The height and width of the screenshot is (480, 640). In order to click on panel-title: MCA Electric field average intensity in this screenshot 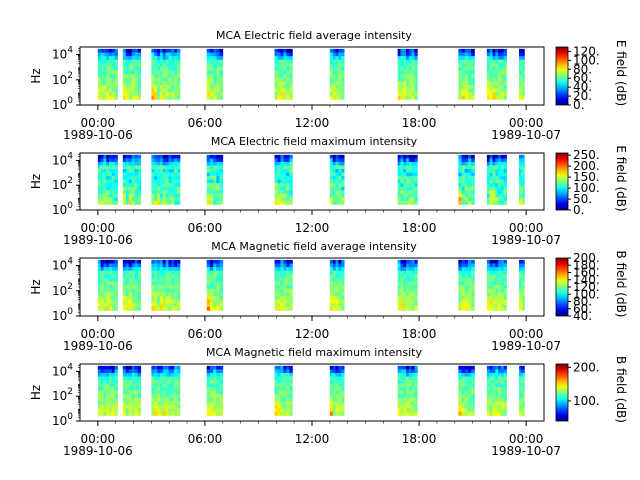, I will do `click(314, 35)`.